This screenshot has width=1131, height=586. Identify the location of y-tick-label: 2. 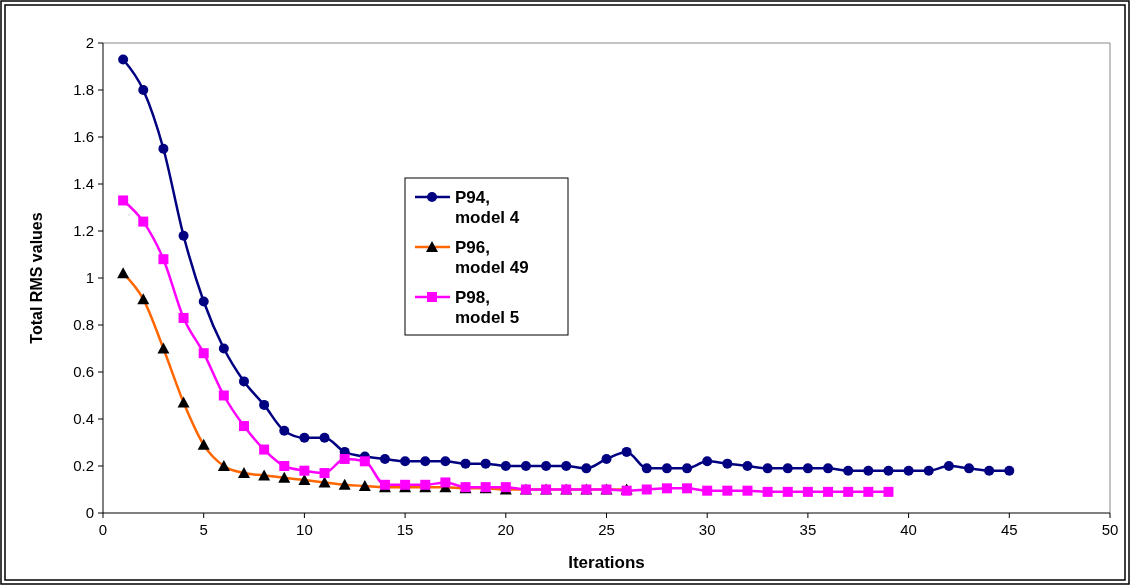
(89, 43).